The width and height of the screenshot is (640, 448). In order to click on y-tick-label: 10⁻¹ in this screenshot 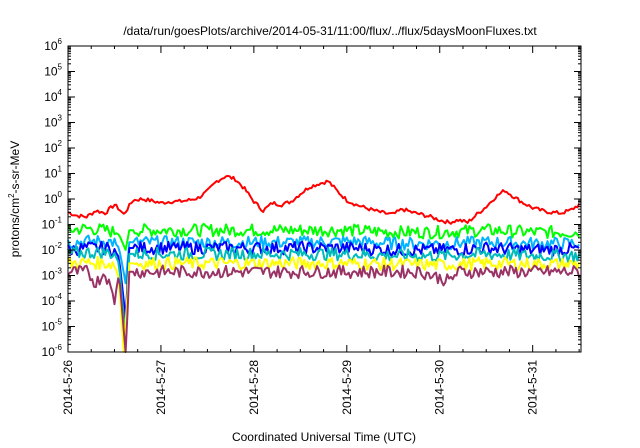, I will do `click(52, 224)`.